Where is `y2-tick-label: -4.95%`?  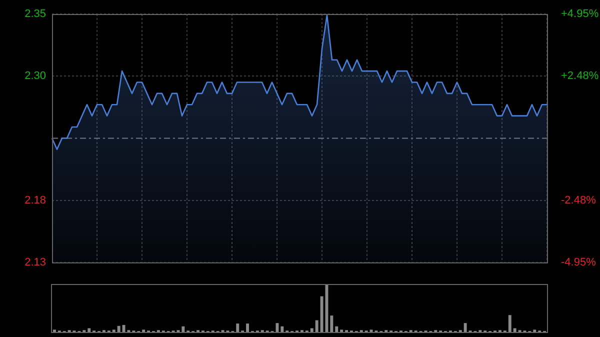 y2-tick-label: -4.95% is located at coordinates (578, 262).